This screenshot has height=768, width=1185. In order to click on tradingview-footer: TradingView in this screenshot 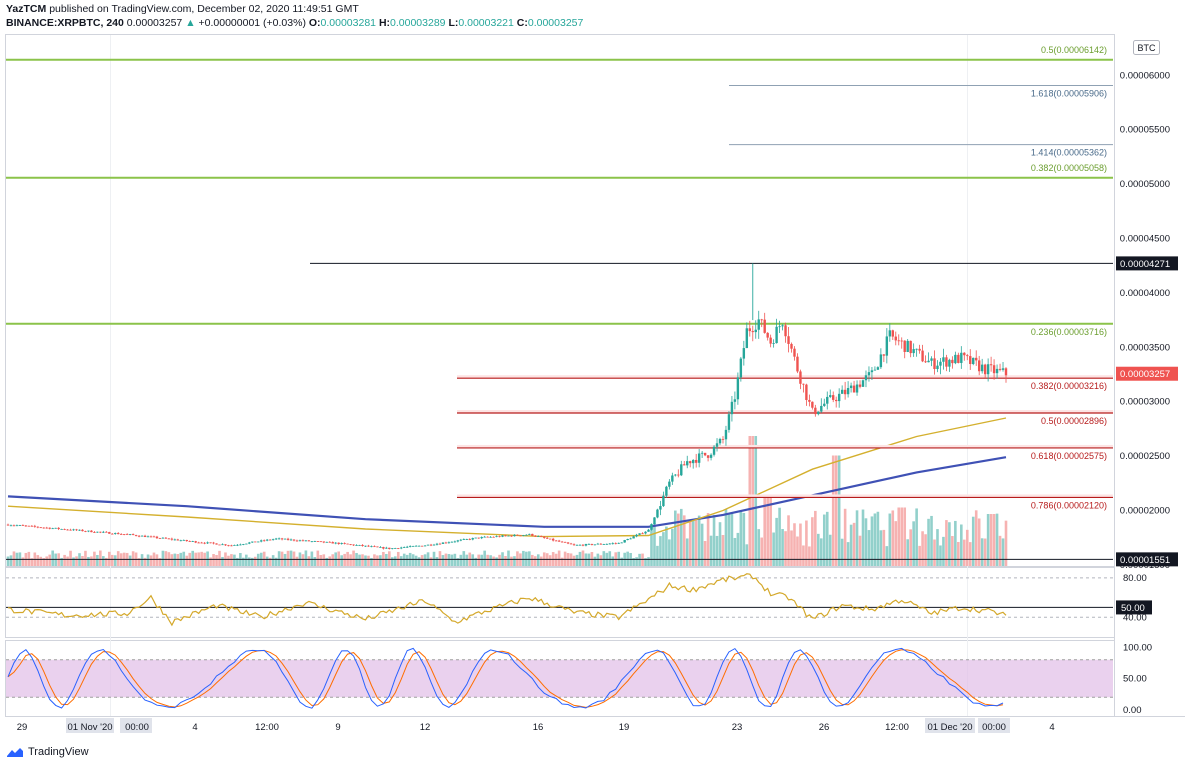, I will do `click(47, 752)`.